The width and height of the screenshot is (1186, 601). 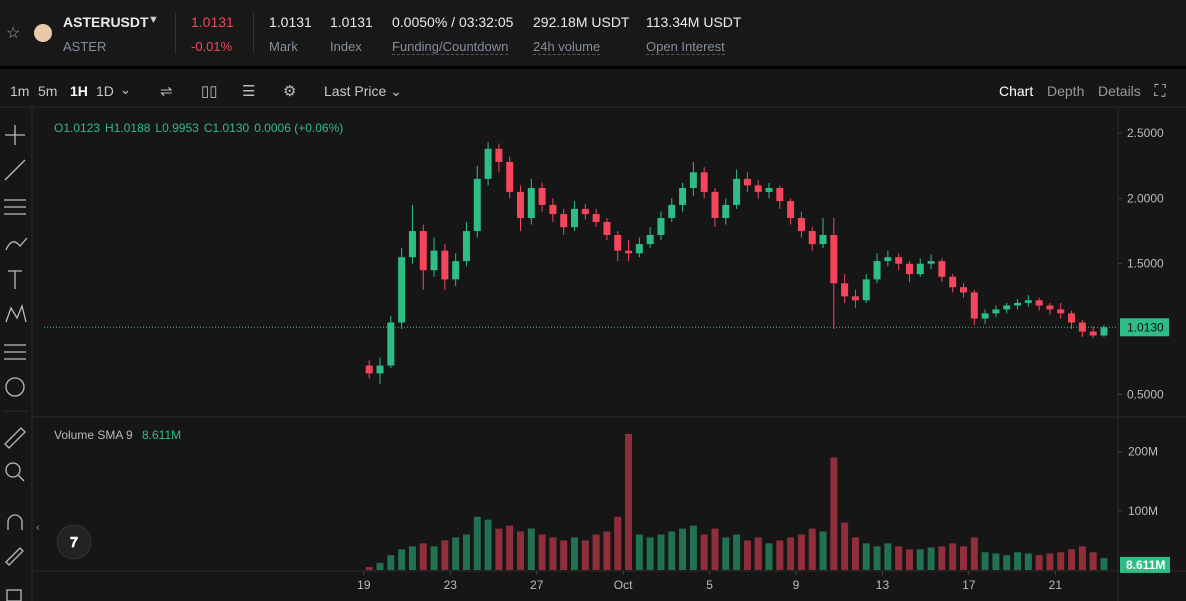 What do you see at coordinates (253, 33) in the screenshot?
I see `separator` at bounding box center [253, 33].